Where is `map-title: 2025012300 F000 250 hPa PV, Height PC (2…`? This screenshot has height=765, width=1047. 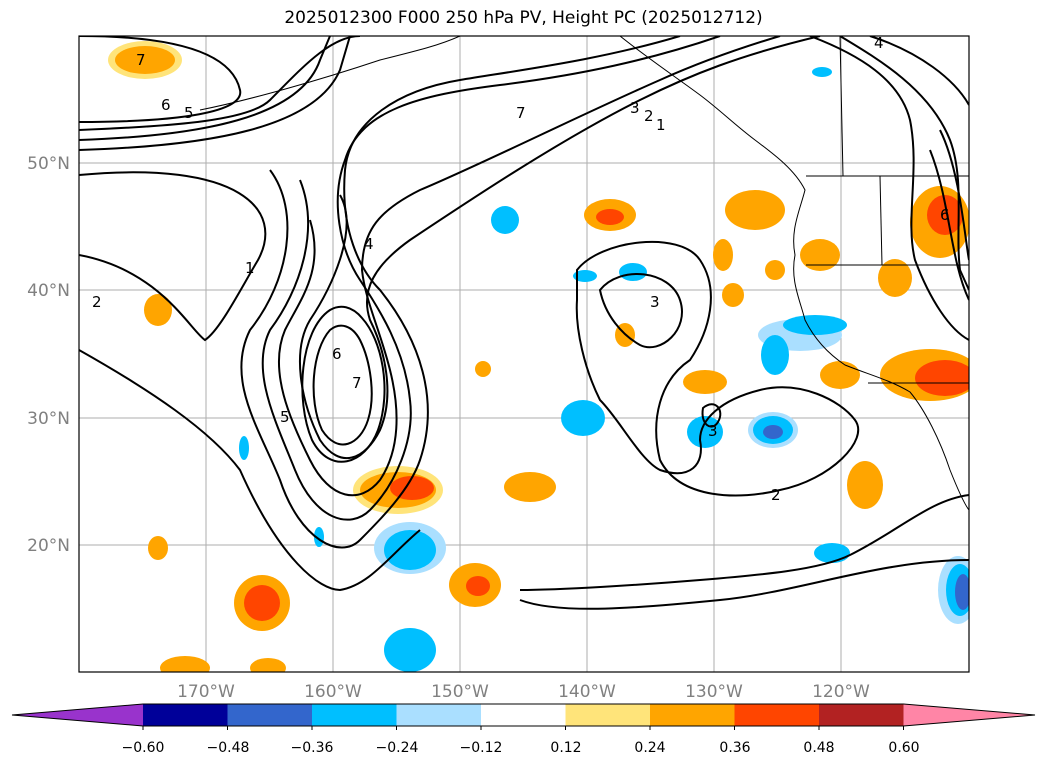 map-title: 2025012300 F000 250 hPa PV, Height PC (2… is located at coordinates (523, 18).